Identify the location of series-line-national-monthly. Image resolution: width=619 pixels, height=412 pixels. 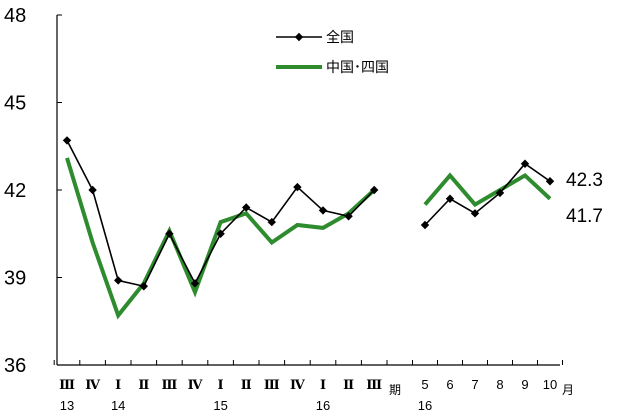
(487, 194).